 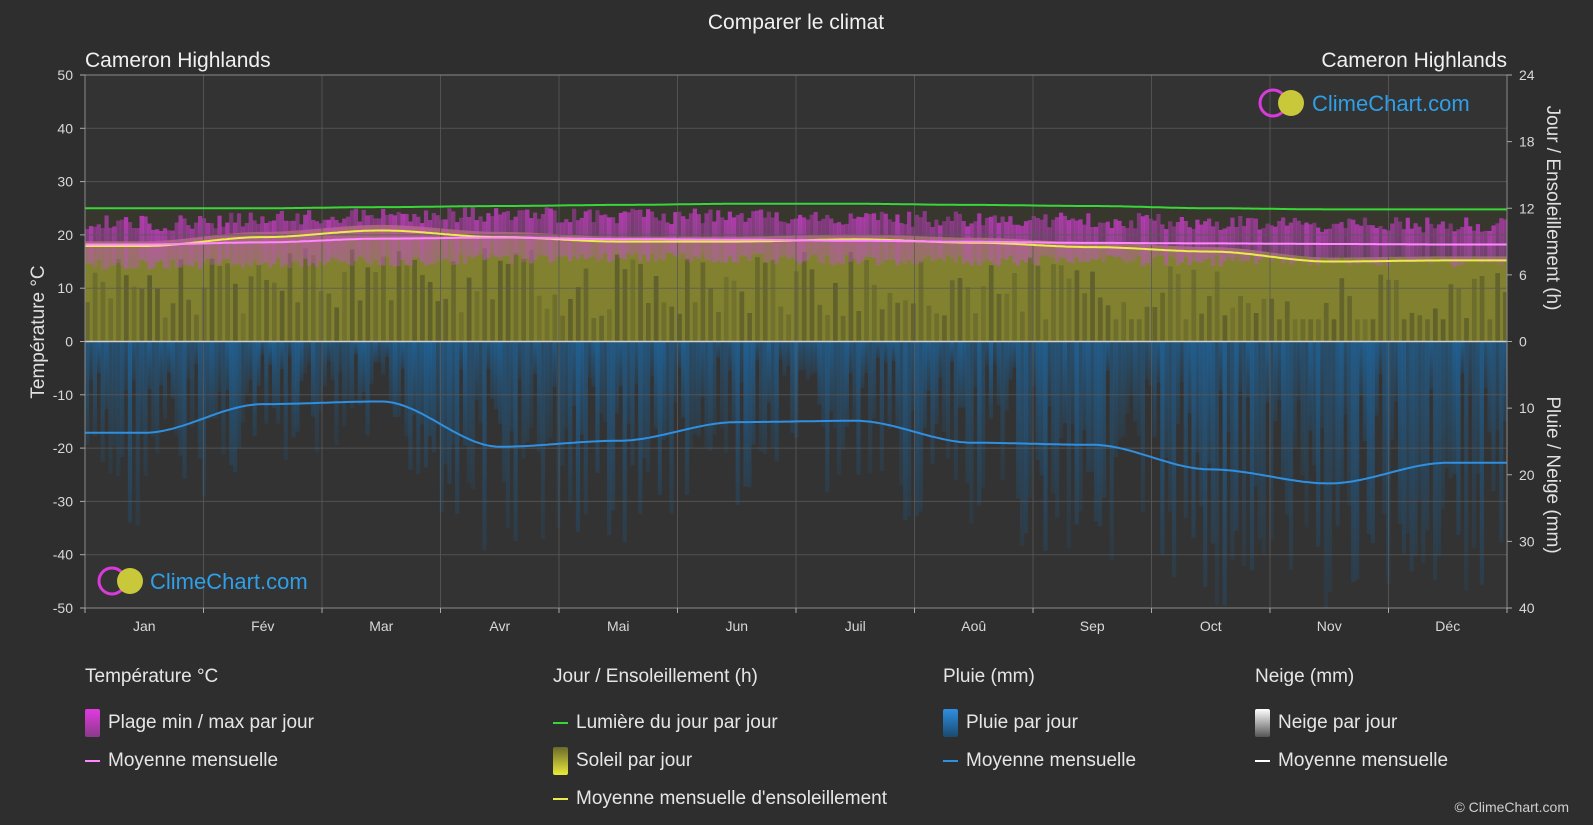 What do you see at coordinates (1523, 342) in the screenshot?
I see `right-top-tick-label: 0` at bounding box center [1523, 342].